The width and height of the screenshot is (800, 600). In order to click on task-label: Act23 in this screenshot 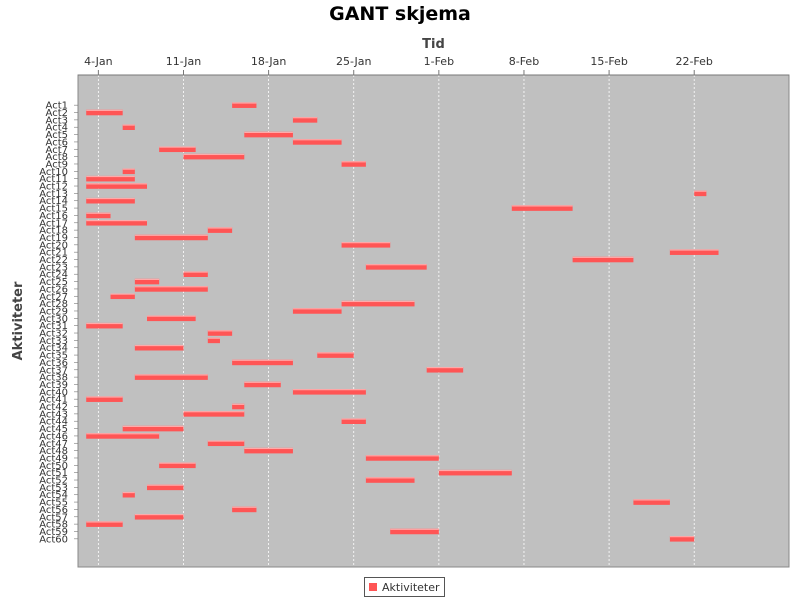, I will do `click(53, 267)`.